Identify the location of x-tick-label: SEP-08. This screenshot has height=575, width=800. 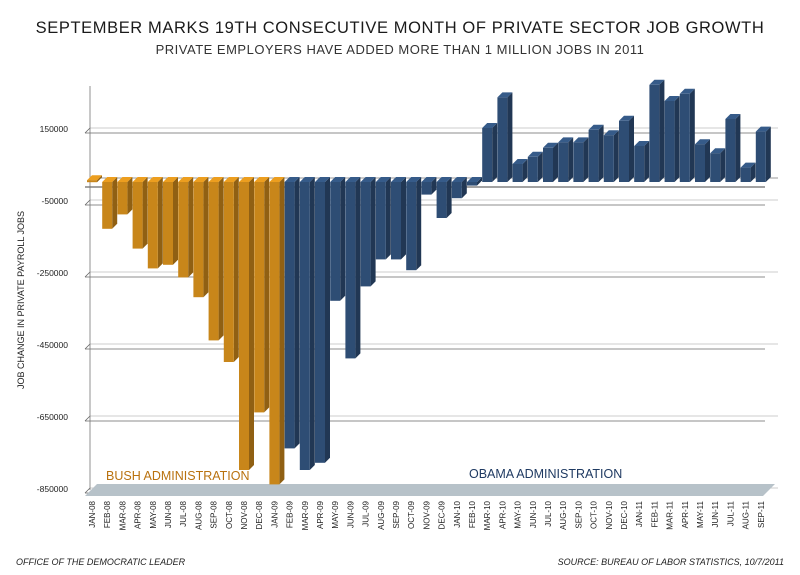
(214, 514).